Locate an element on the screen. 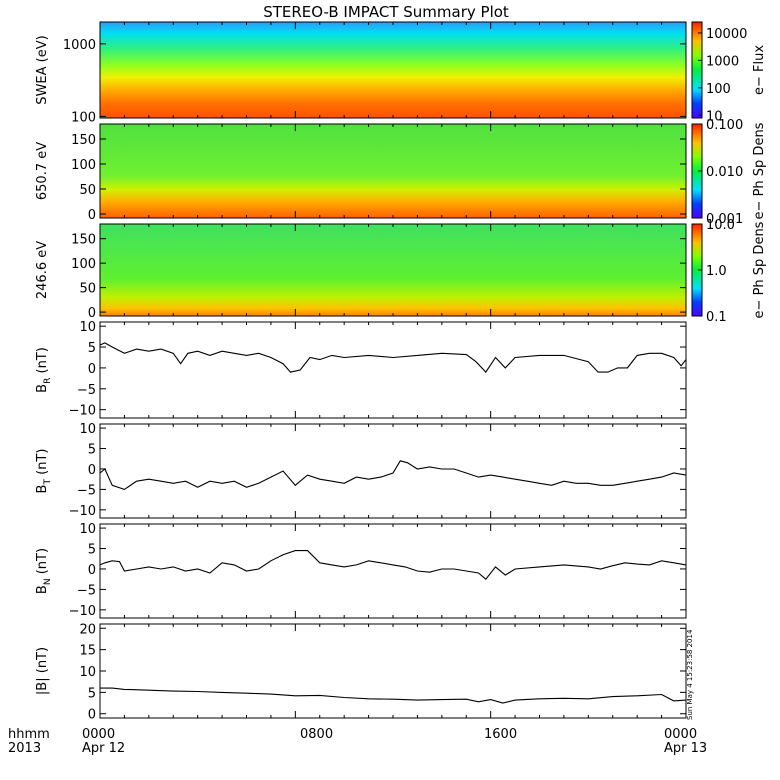 This screenshot has height=780, width=780. panel-5-frame is located at coordinates (393, 471).